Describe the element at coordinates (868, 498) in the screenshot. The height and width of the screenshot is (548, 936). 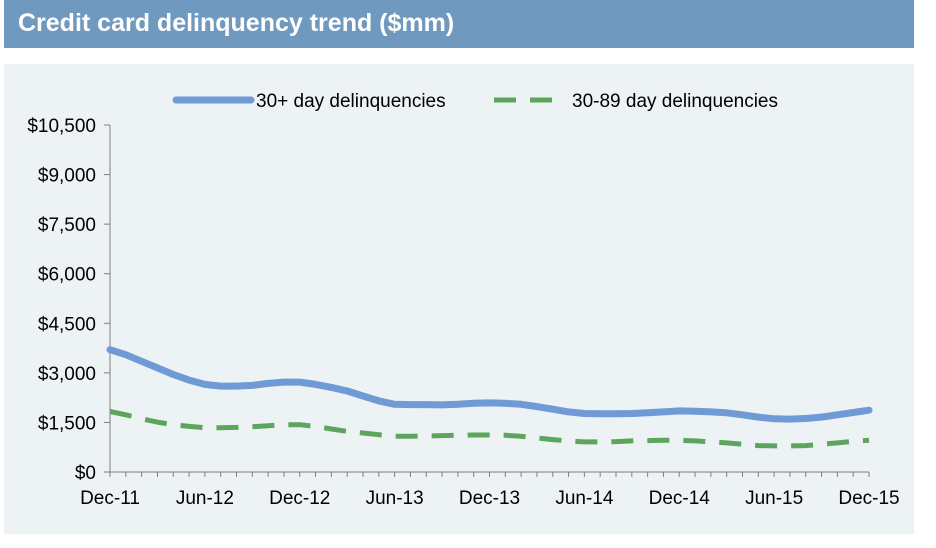
I see `x-tick-label: Dec-15` at that location.